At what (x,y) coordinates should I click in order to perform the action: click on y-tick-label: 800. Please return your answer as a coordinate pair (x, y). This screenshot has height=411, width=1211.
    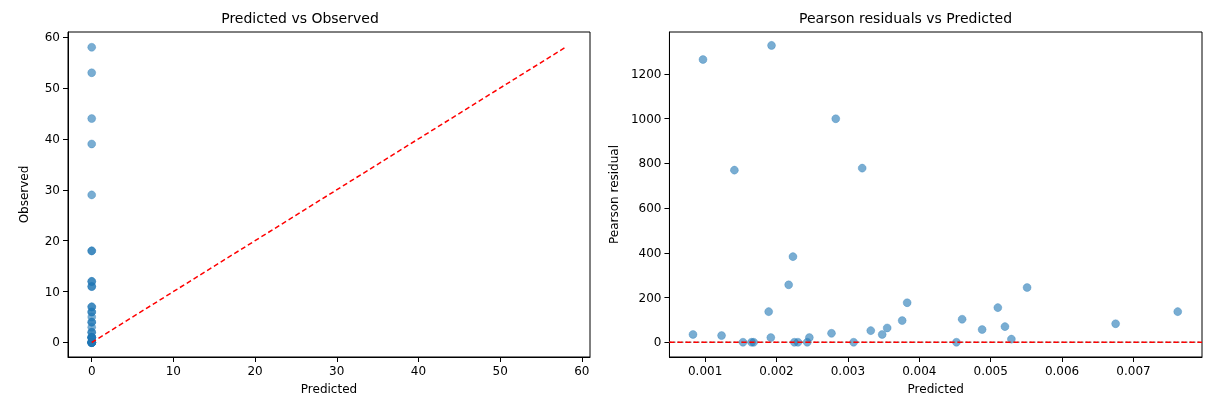
    Looking at the image, I should click on (650, 163).